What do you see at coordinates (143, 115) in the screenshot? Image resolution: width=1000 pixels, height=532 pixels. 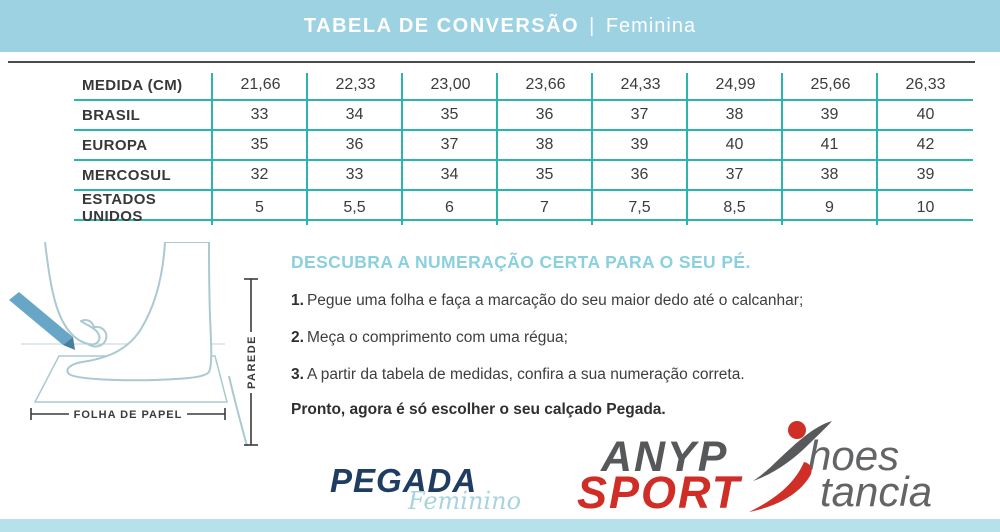 I see `row-label: BRASIL` at bounding box center [143, 115].